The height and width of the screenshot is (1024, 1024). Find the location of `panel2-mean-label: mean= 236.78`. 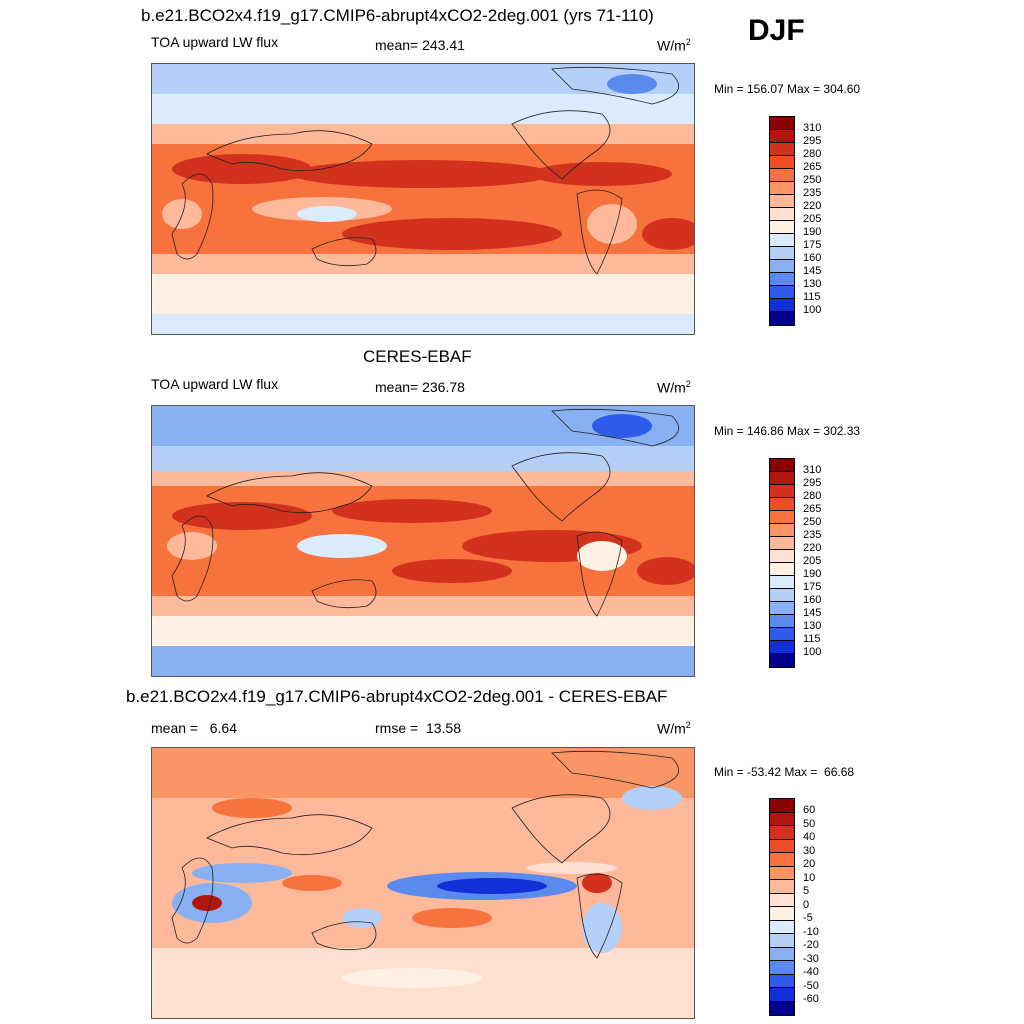

panel2-mean-label: mean= 236.78 is located at coordinates (420, 387).